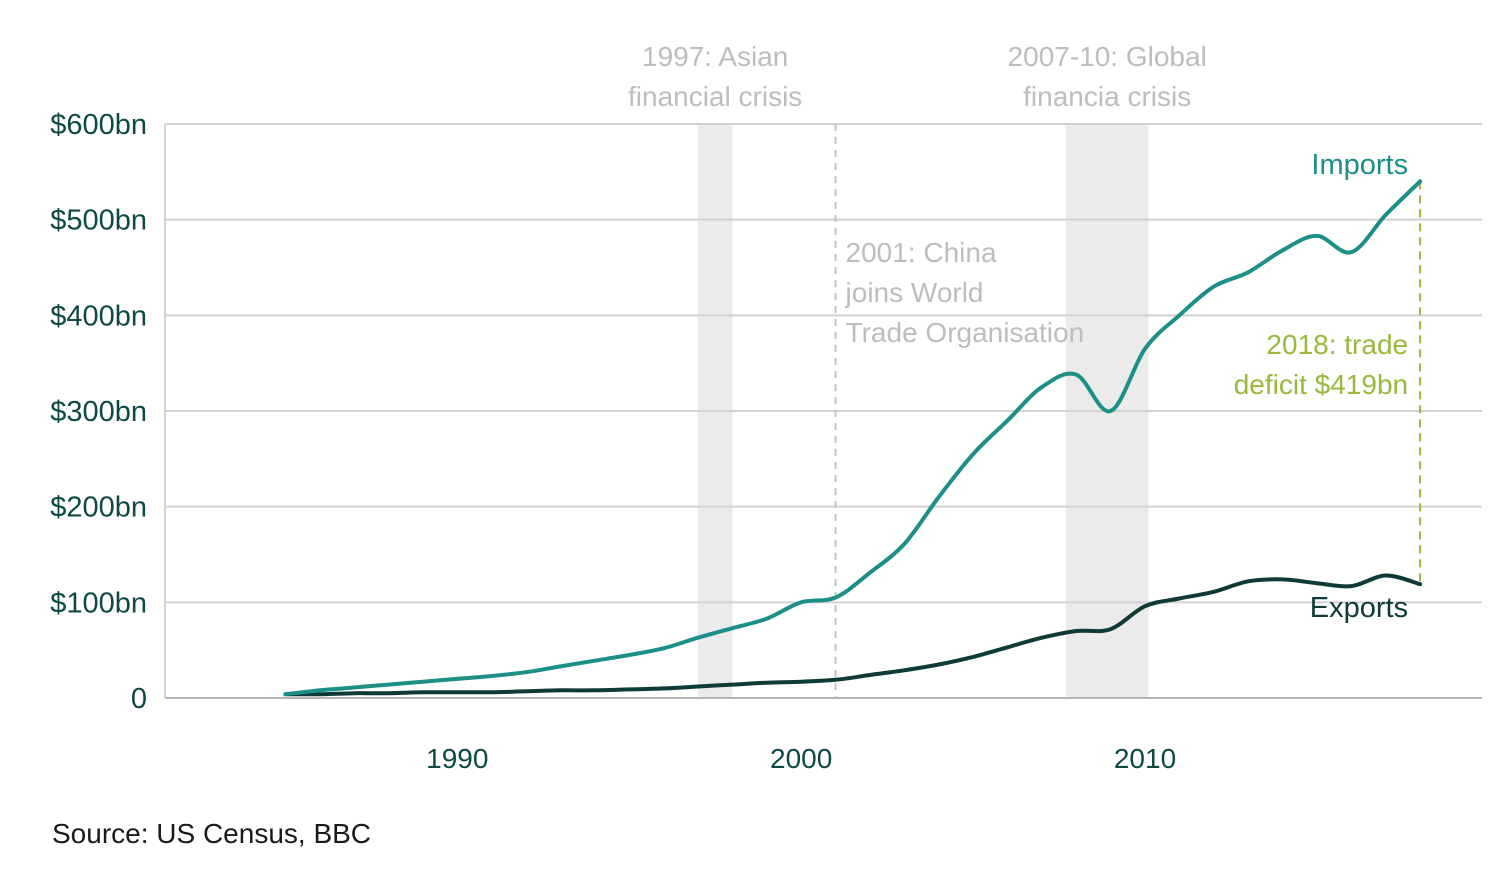 The image size is (1504, 884). What do you see at coordinates (212, 833) in the screenshot?
I see `source-note: Source: US Census, BBC` at bounding box center [212, 833].